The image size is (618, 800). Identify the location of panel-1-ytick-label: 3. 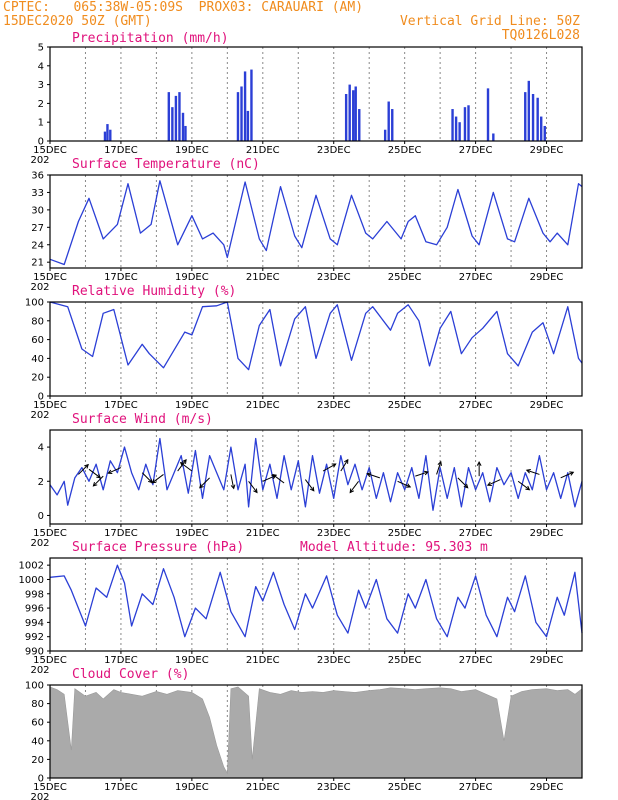
(41, 85).